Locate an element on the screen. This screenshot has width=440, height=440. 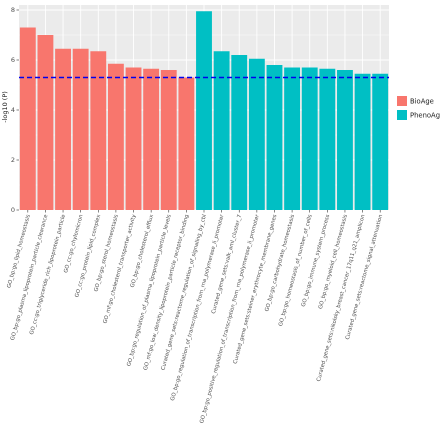
y-tick-label: 2 is located at coordinates (13, 160).